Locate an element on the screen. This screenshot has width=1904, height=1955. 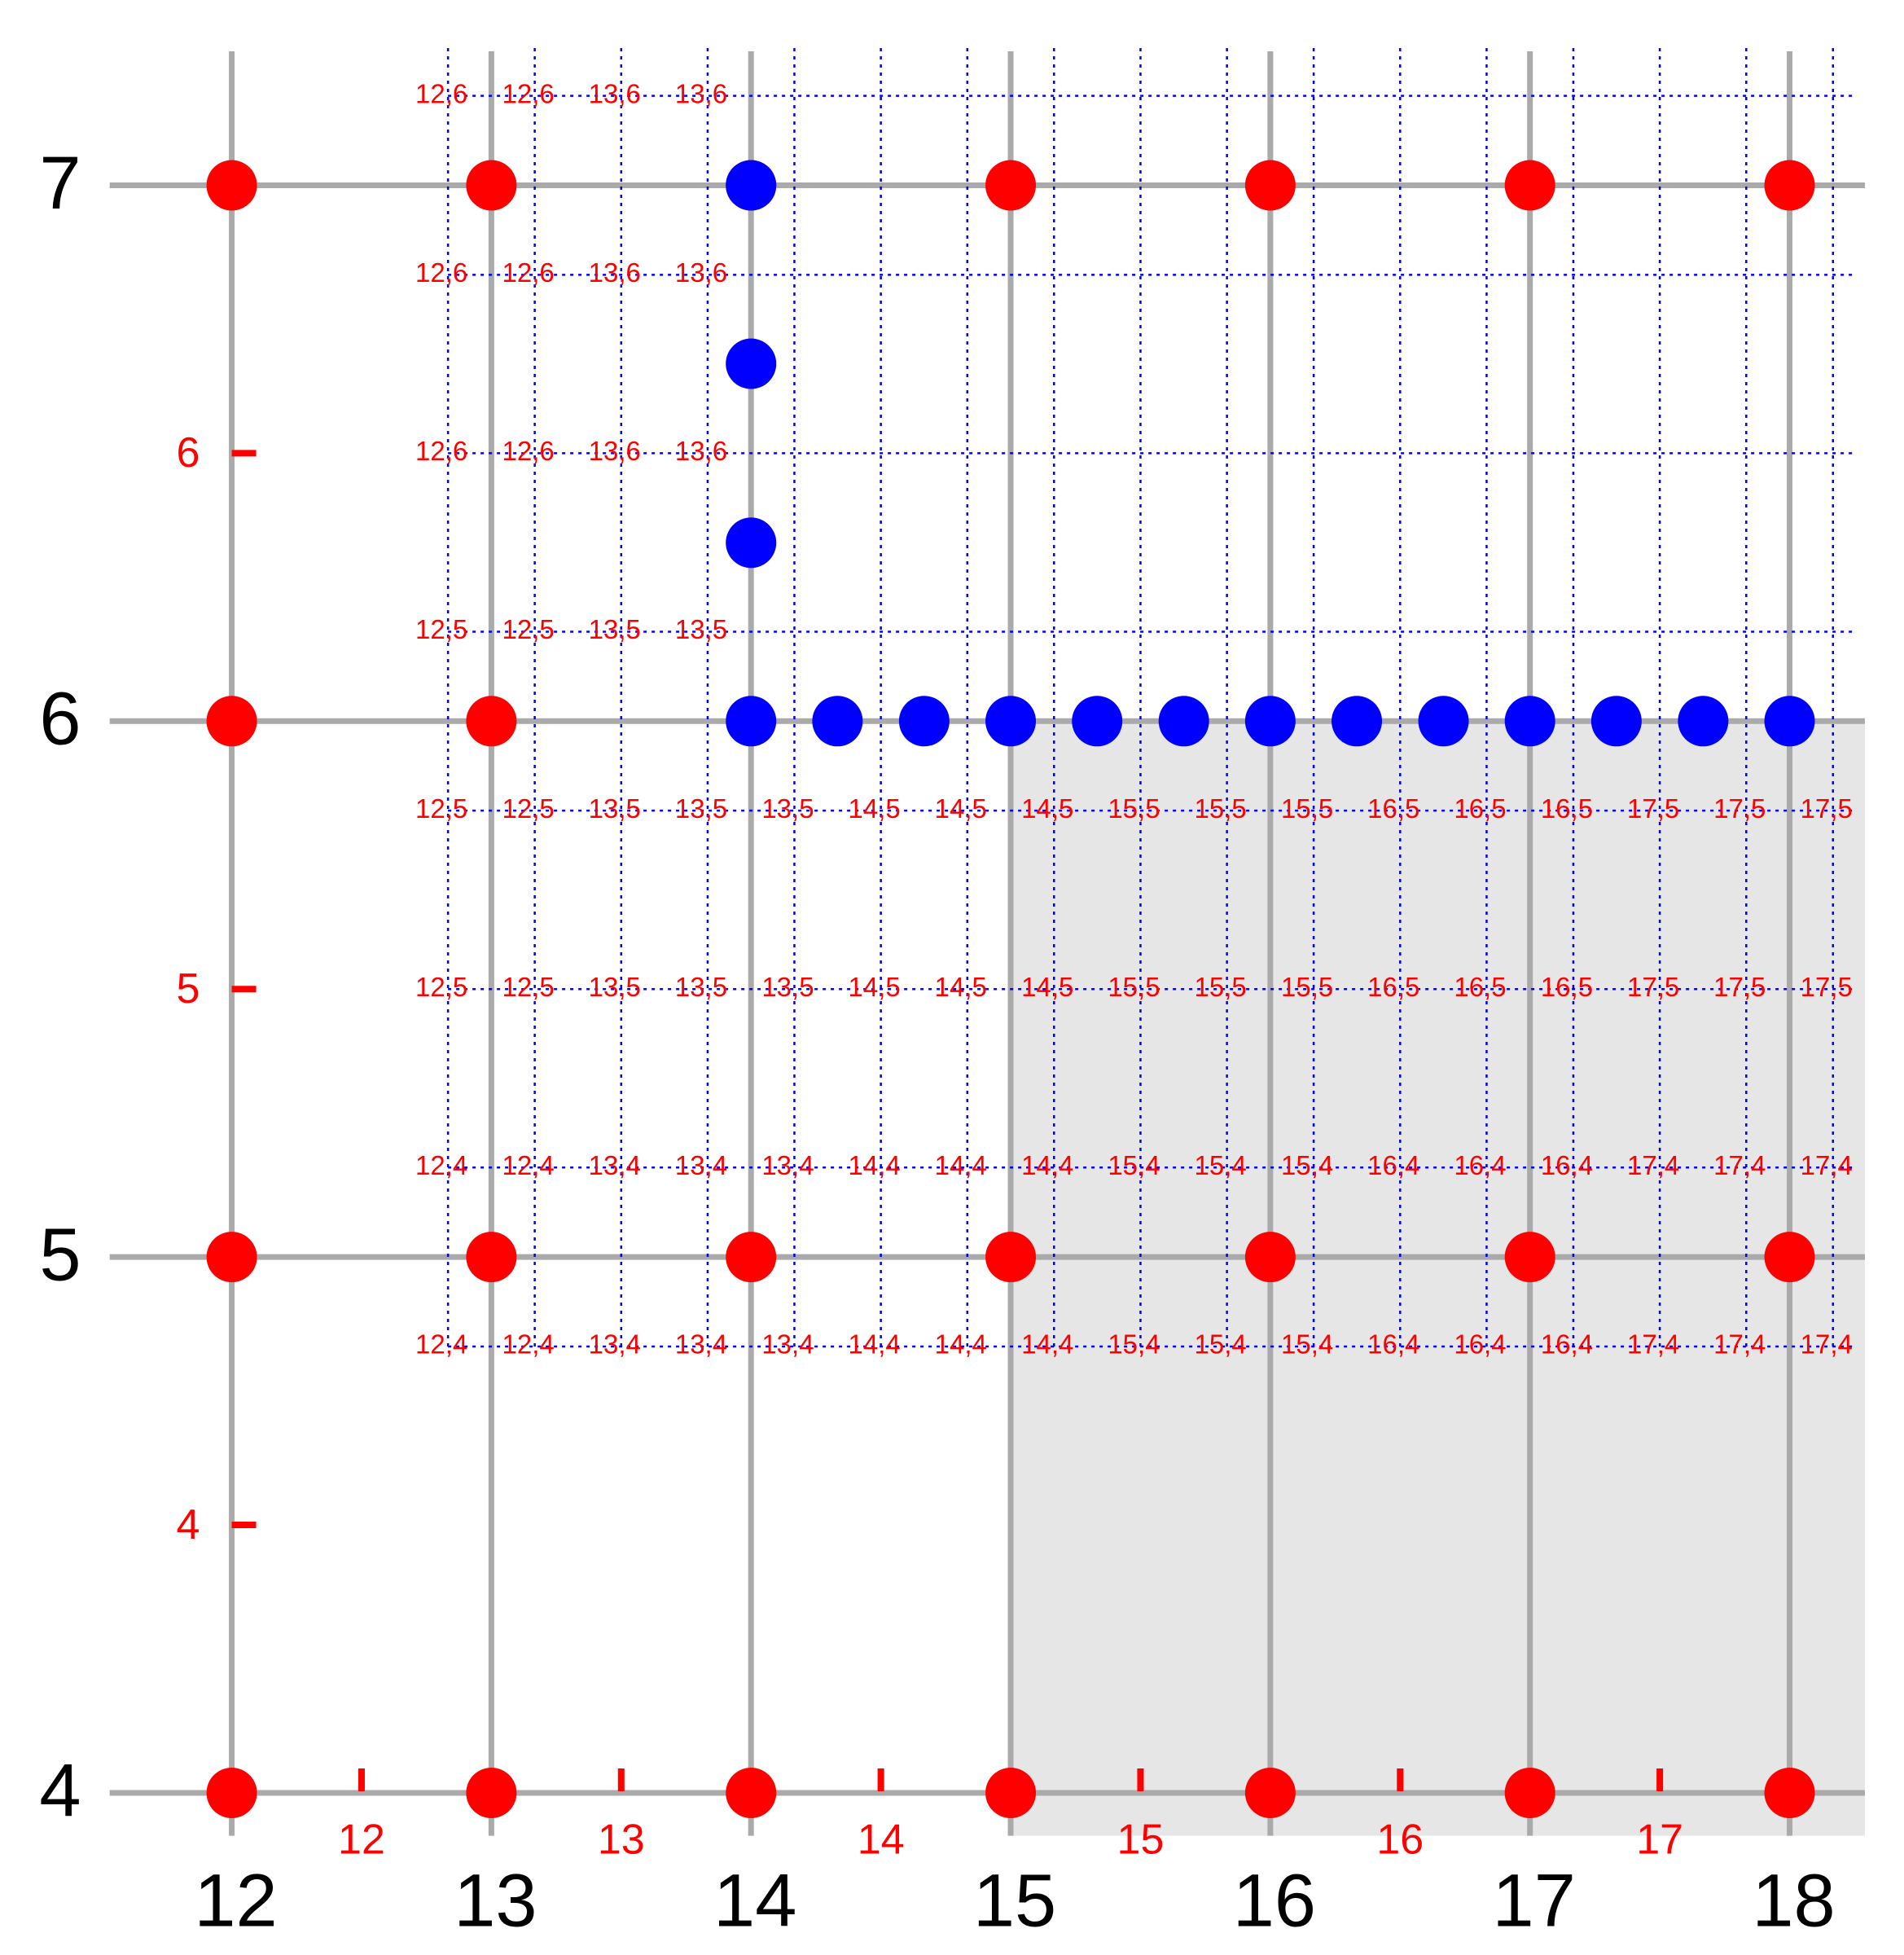
minor-x-tick-label: 15 is located at coordinates (1141, 1840).